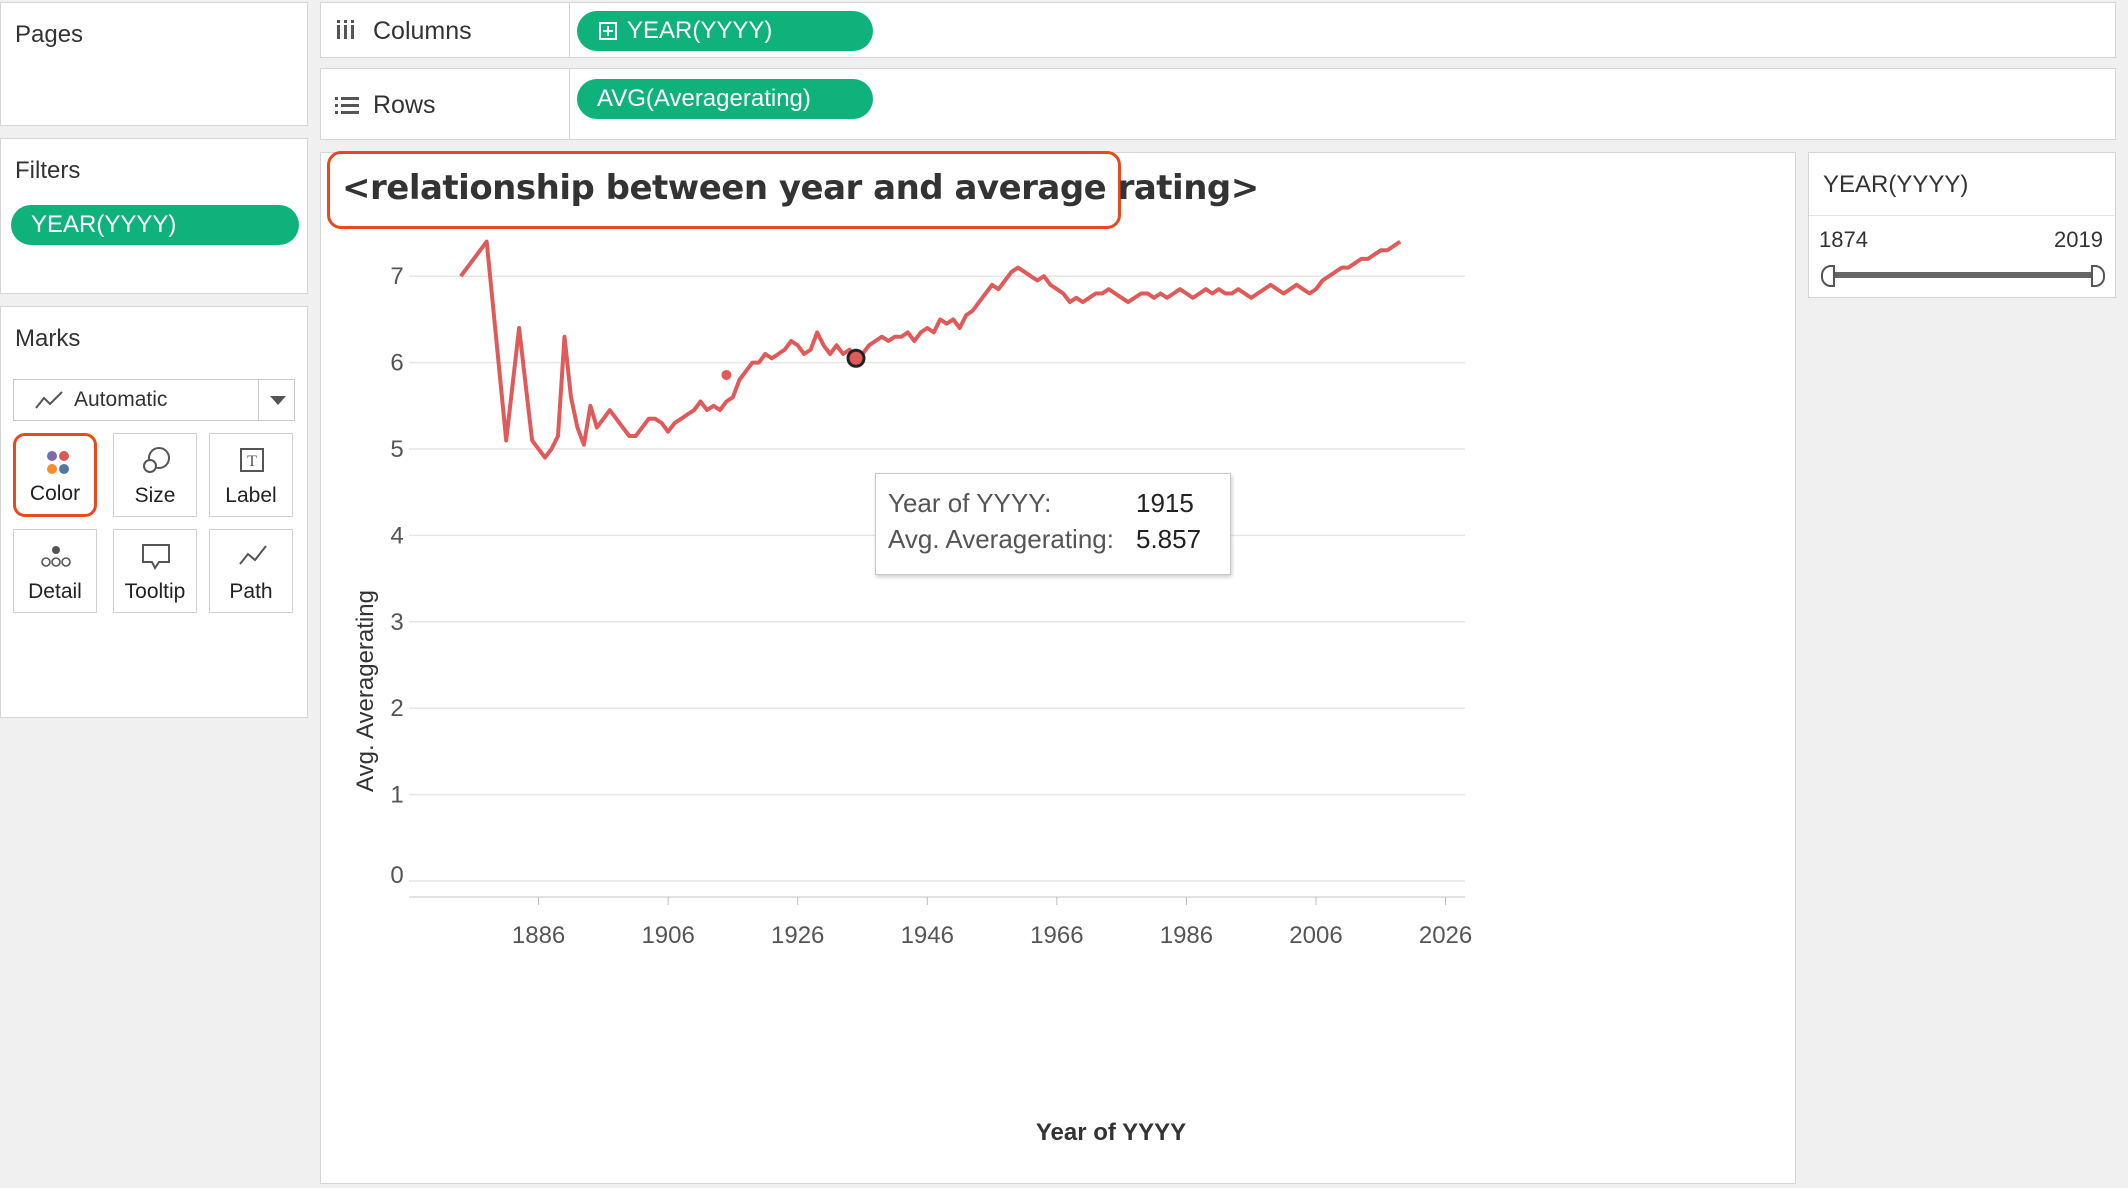 The image size is (2128, 1188). What do you see at coordinates (1315, 935) in the screenshot?
I see `x-tick-label: 2006` at bounding box center [1315, 935].